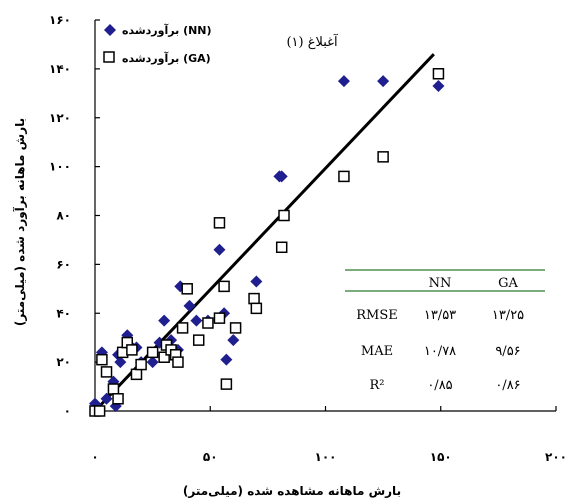 This screenshot has width=573, height=501. I want to click on y-tick-label: ۱۰۰, so click(60, 167).